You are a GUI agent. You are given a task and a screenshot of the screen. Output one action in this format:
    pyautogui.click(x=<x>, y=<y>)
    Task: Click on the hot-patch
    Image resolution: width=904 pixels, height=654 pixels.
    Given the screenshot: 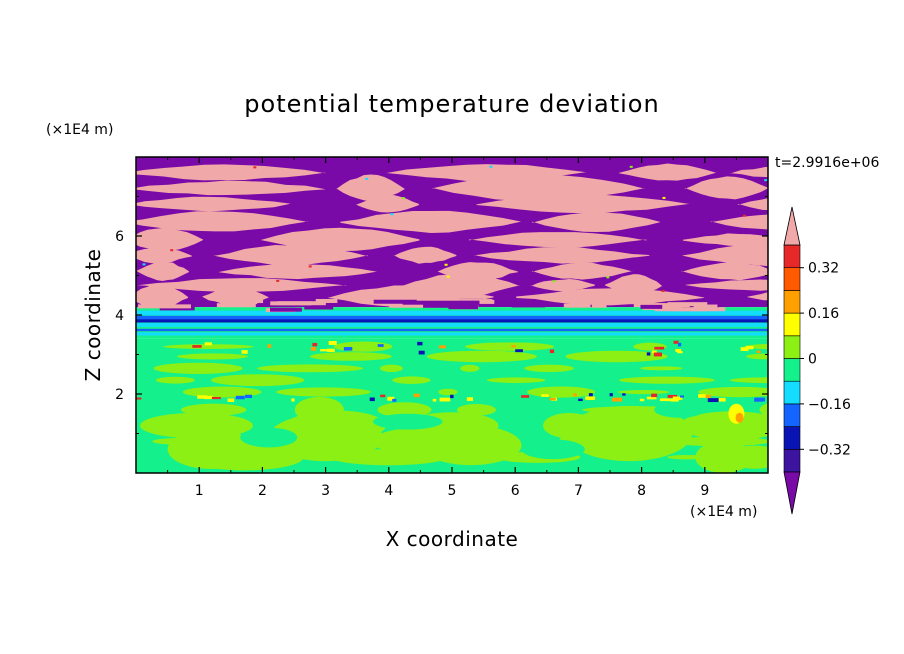 What is the action you would take?
    pyautogui.click(x=739, y=417)
    